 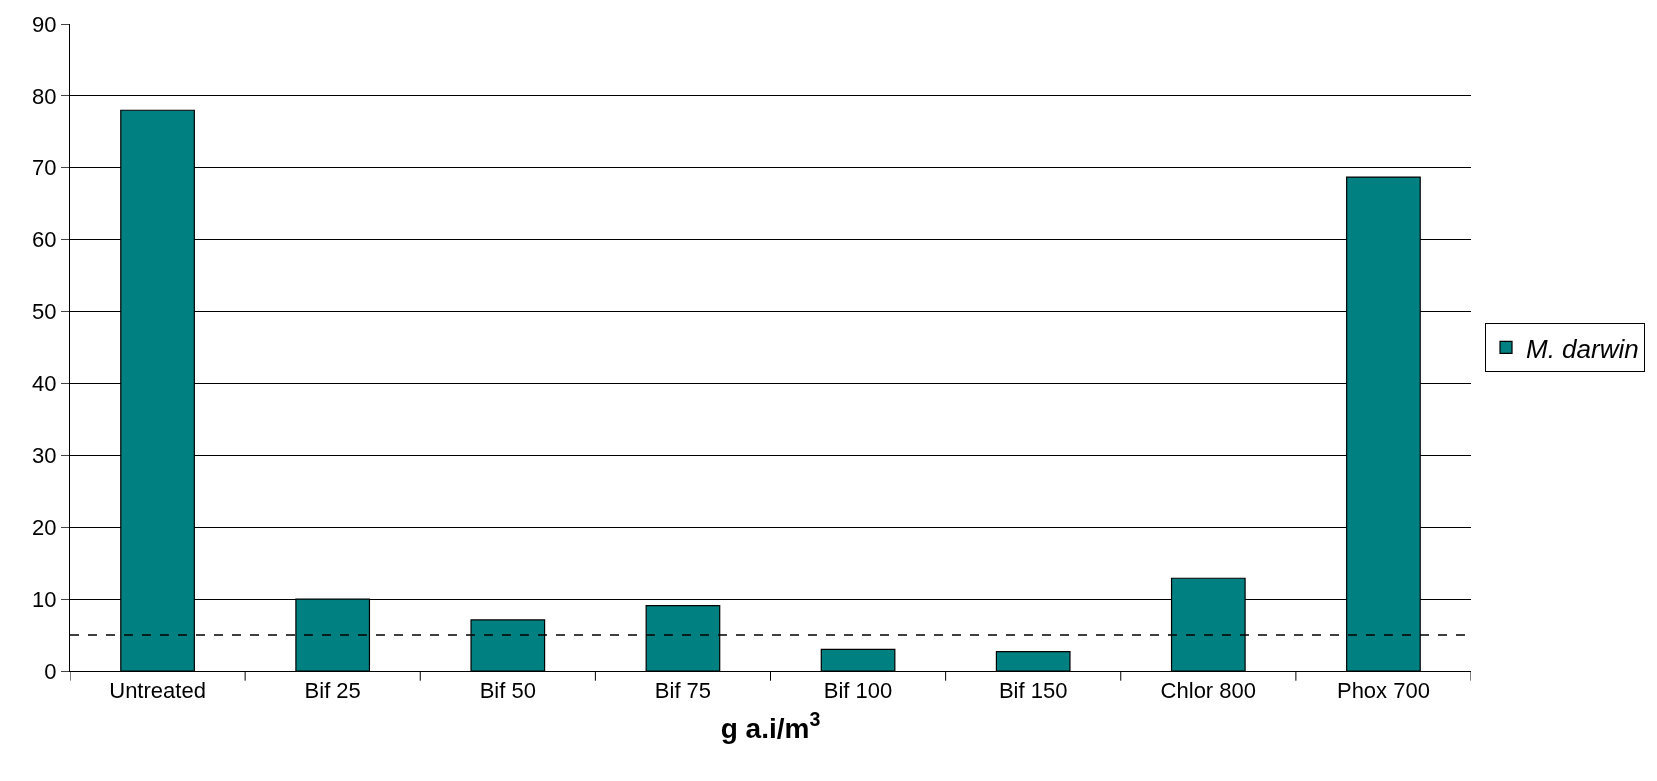 What do you see at coordinates (1033, 691) in the screenshot?
I see `x-tick-label: Bif 150` at bounding box center [1033, 691].